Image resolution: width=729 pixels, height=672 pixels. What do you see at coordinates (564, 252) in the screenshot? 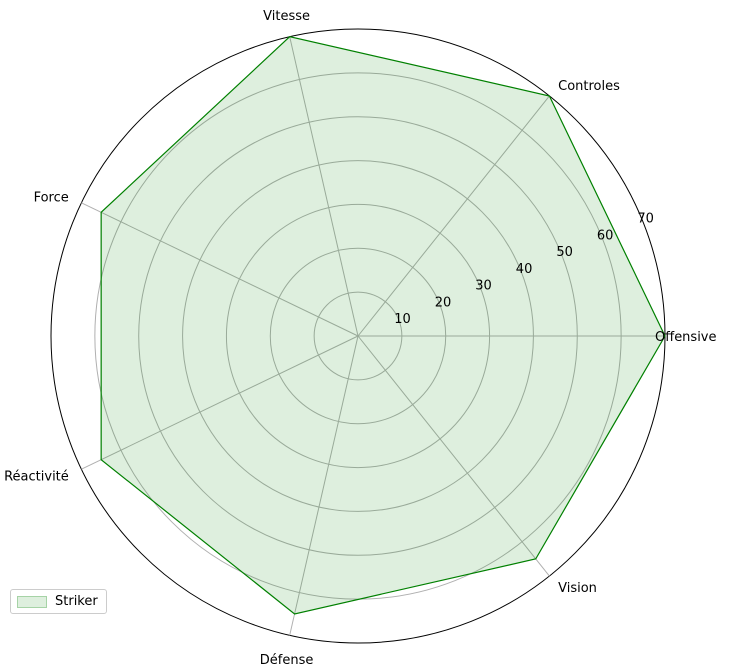
I see `r-tick-label: 50` at bounding box center [564, 252].